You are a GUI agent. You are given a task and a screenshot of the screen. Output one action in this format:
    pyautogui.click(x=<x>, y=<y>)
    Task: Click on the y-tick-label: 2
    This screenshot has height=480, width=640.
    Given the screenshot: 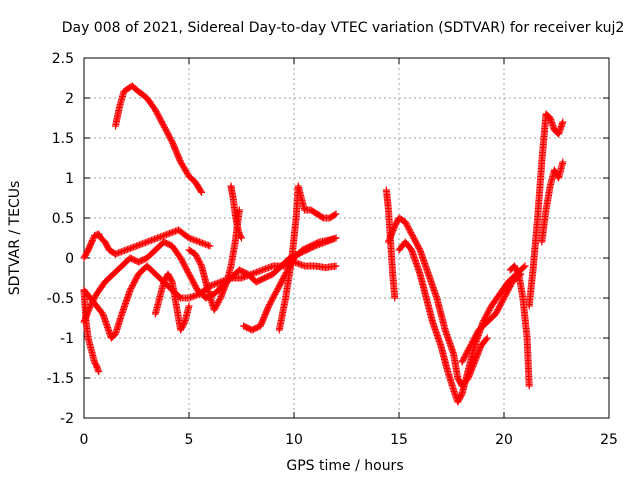 What is the action you would take?
    pyautogui.click(x=69, y=99)
    